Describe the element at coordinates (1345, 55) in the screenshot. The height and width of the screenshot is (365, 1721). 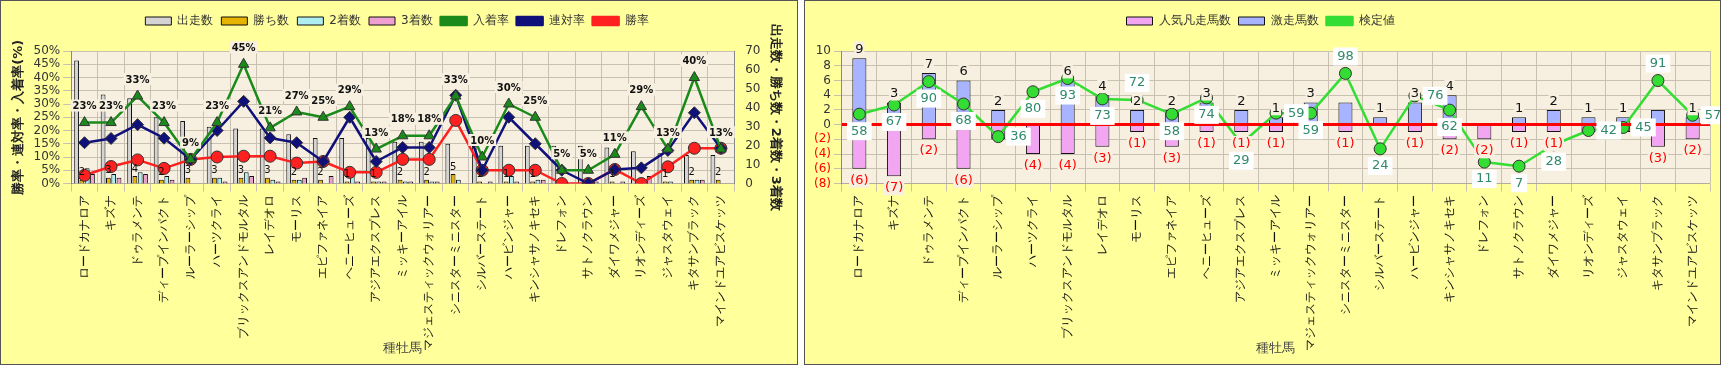
I see `data-label: 98` at that location.